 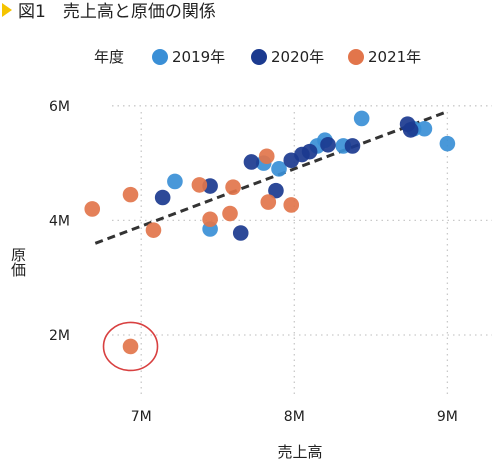 What do you see at coordinates (160, 57) in the screenshot?
I see `legend-swatch-2019` at bounding box center [160, 57].